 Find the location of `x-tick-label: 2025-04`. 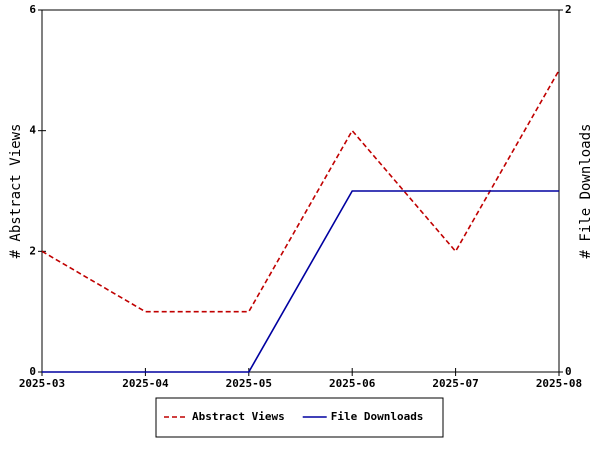

x-tick-label: 2025-04 is located at coordinates (145, 383).